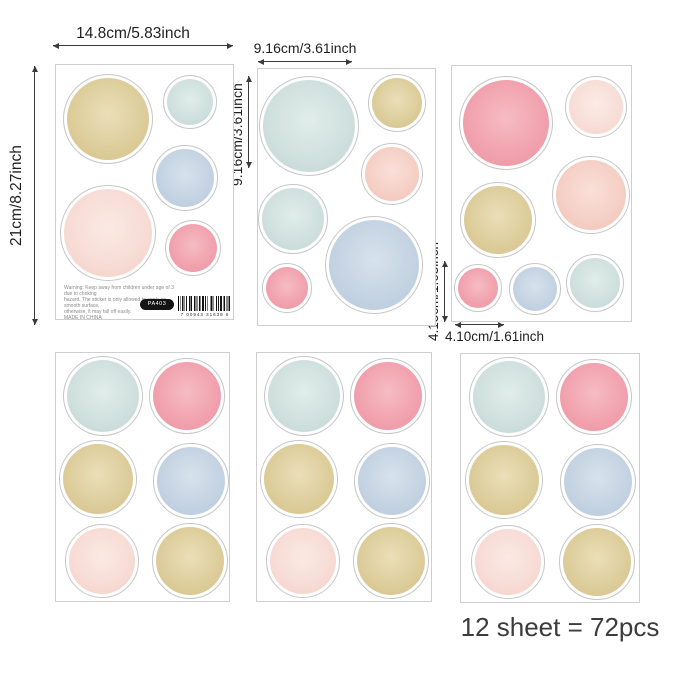 The image size is (679, 679). I want to click on dimension-label-large-dot-width: 9.16cm/3.61inch, so click(305, 48).